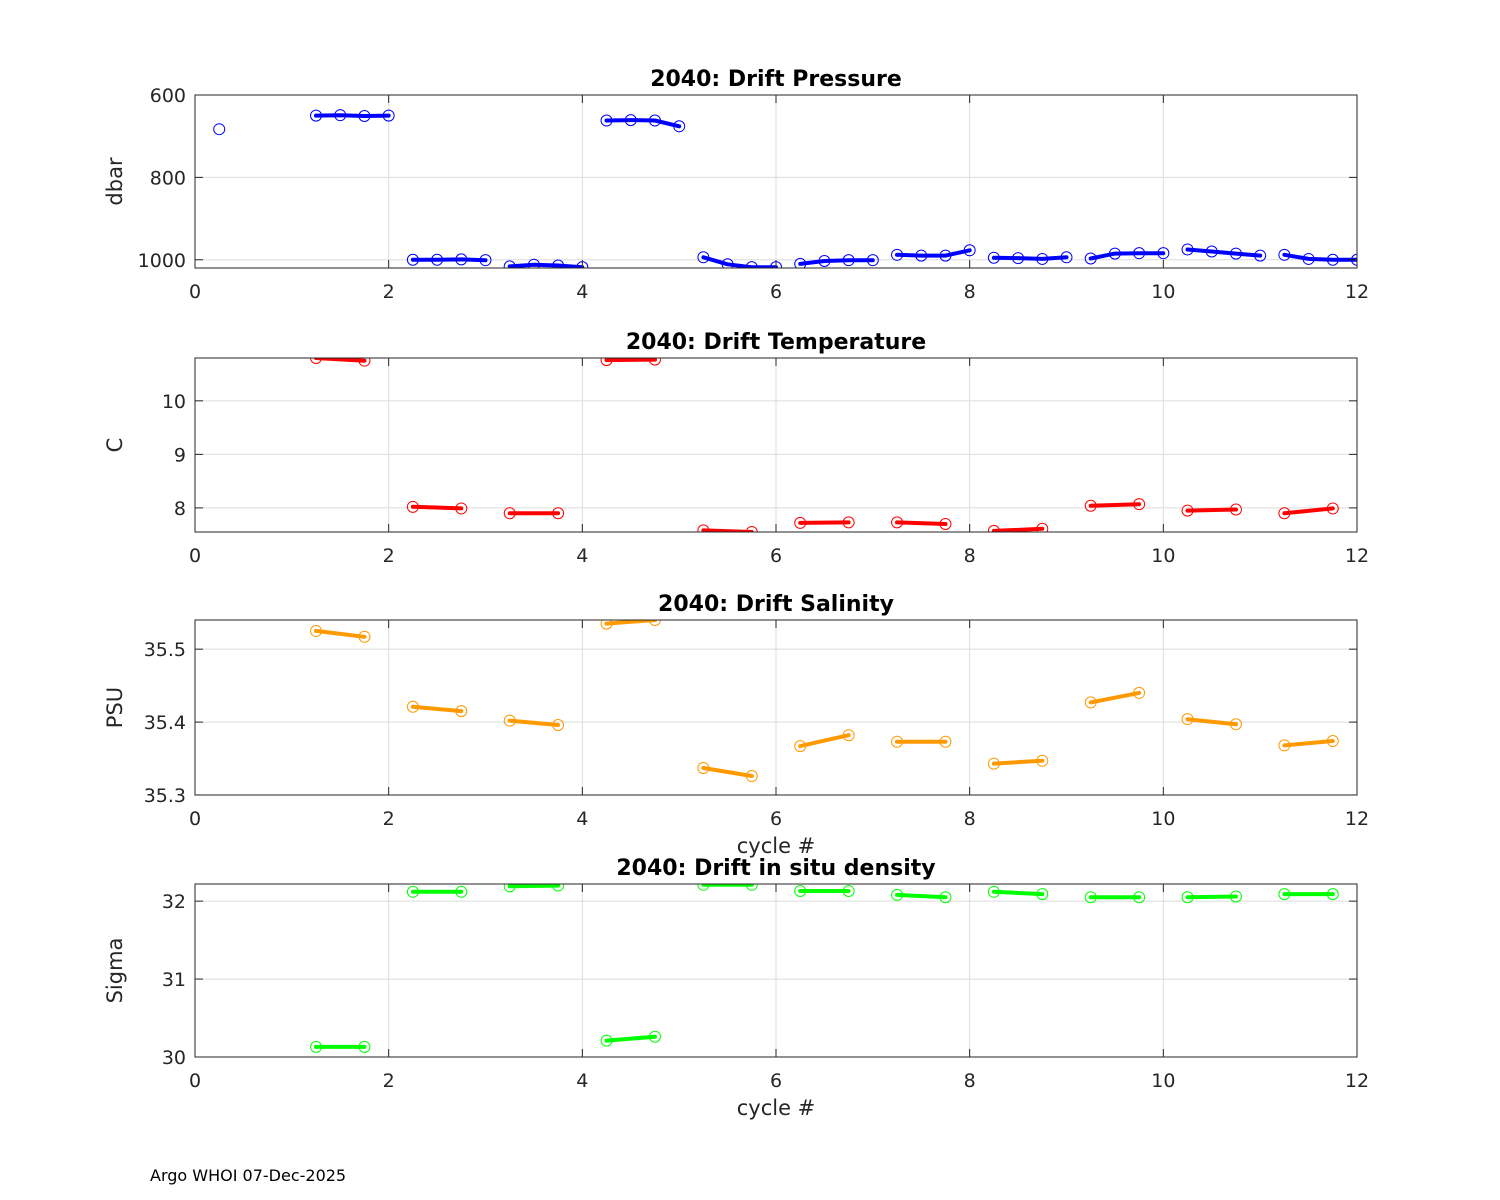 Image resolution: width=1500 pixels, height=1200 pixels. Describe the element at coordinates (115, 971) in the screenshot. I see `y-axis-label: Sigma` at that location.